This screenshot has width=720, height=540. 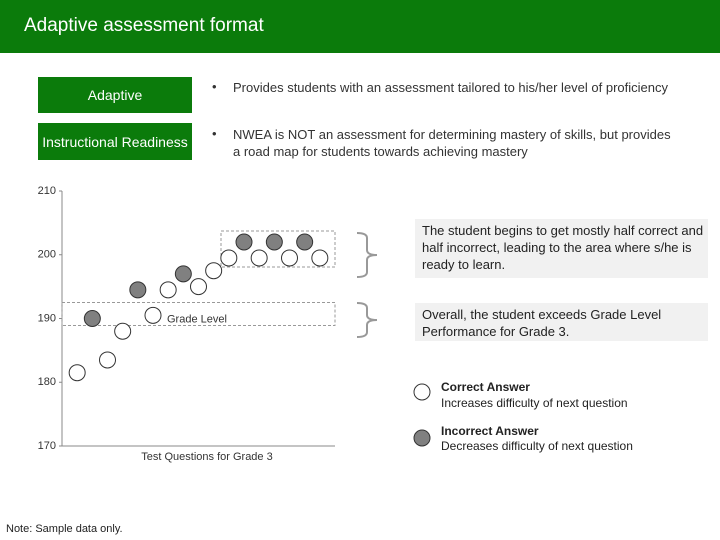 I want to click on legend-description: Increases difficulty of next question, so click(x=534, y=403).